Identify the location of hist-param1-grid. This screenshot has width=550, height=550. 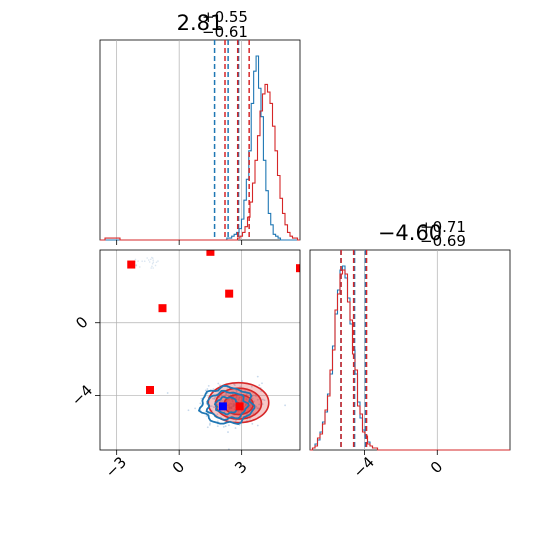
(179, 140).